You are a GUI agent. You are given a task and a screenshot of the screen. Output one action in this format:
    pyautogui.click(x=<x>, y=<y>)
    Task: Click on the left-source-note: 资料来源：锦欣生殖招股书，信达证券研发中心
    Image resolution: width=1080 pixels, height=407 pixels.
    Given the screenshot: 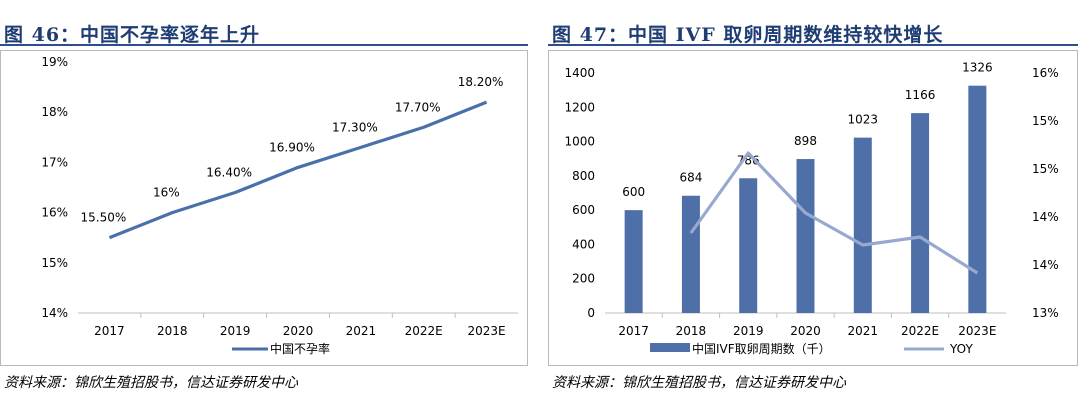 What is the action you would take?
    pyautogui.click(x=151, y=383)
    